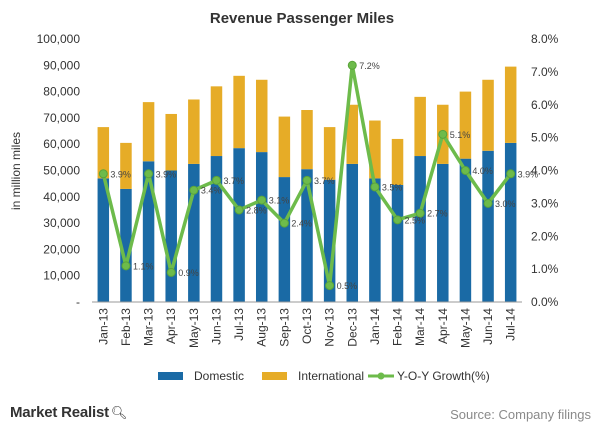 The width and height of the screenshot is (603, 440). Describe the element at coordinates (545, 39) in the screenshot. I see `y2-tick-label: 8.0%` at that location.